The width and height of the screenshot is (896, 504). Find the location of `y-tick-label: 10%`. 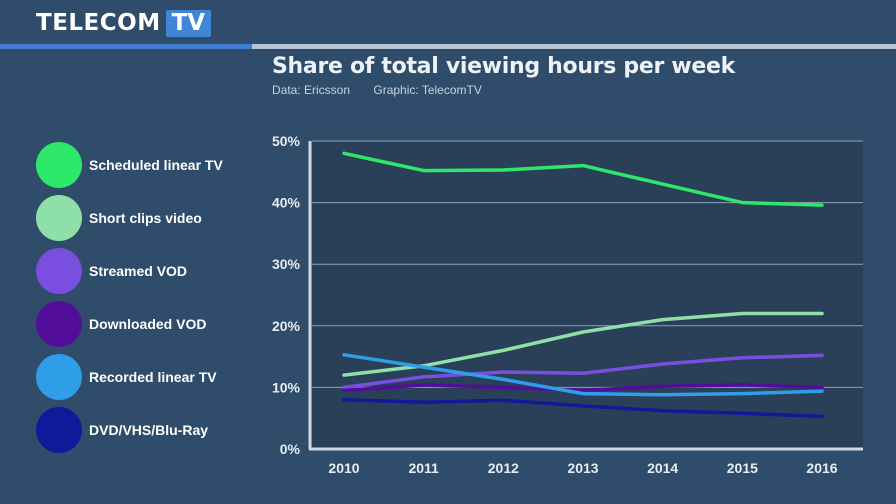

y-tick-label: 10% is located at coordinates (286, 387).